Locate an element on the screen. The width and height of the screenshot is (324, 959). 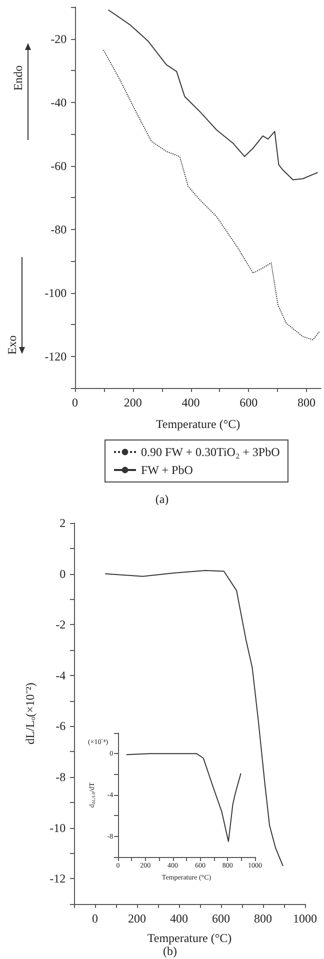
y-tick-label: 2 is located at coordinates (63, 523).